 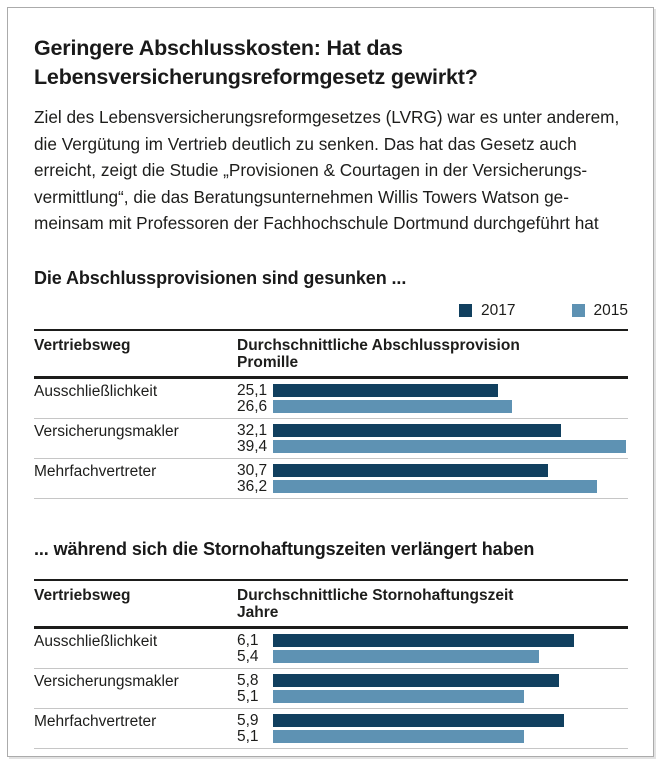 I want to click on legend-item-2017: 2017, so click(x=487, y=310).